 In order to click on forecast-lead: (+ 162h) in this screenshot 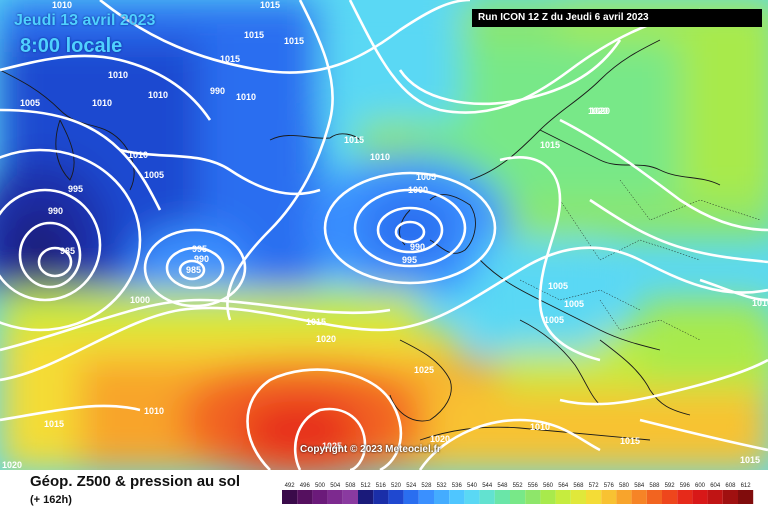, I will do `click(51, 500)`.